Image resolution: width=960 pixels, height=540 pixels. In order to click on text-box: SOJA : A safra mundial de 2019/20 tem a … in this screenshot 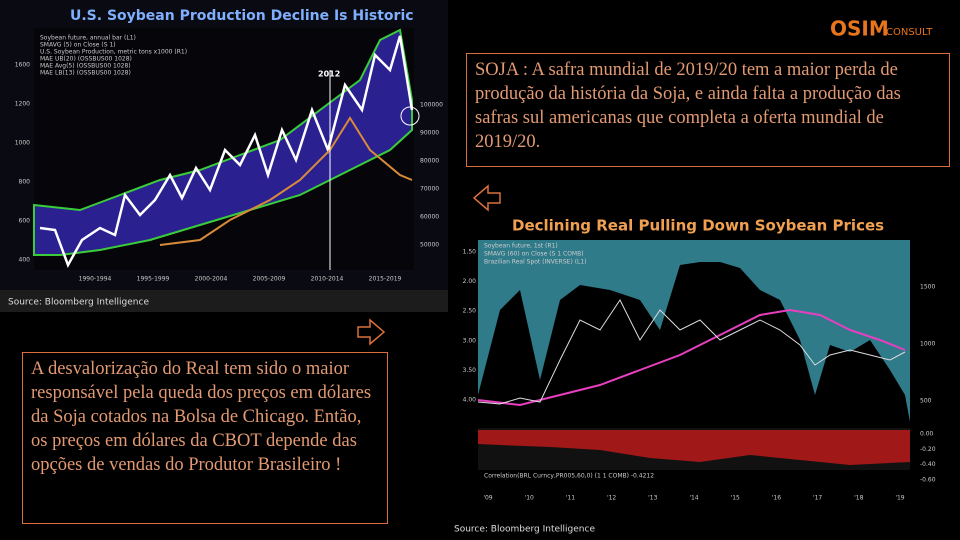, I will do `click(708, 110)`.